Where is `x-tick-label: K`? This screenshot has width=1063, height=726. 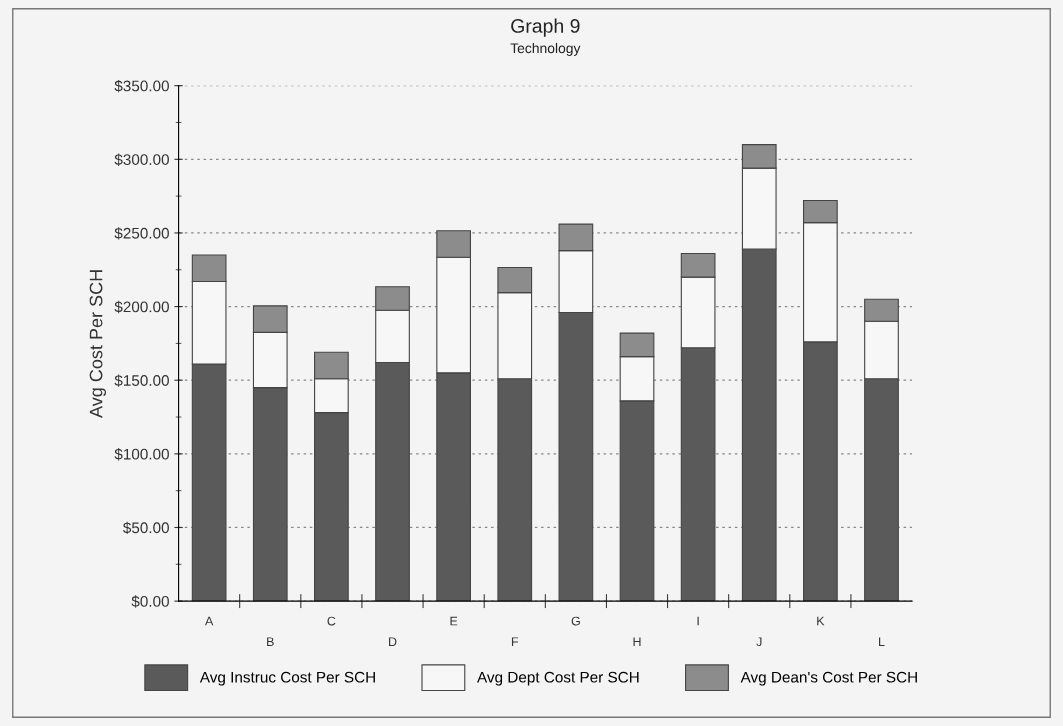
x-tick-label: K is located at coordinates (821, 621).